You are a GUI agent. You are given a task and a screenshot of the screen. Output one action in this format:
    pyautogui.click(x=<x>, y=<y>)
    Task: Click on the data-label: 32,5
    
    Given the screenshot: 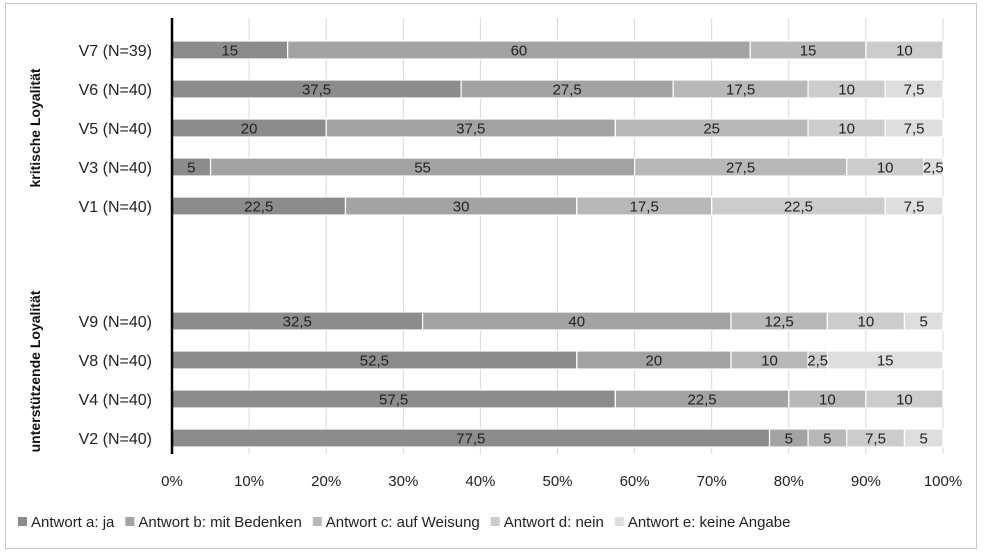 What is the action you would take?
    pyautogui.click(x=297, y=322)
    